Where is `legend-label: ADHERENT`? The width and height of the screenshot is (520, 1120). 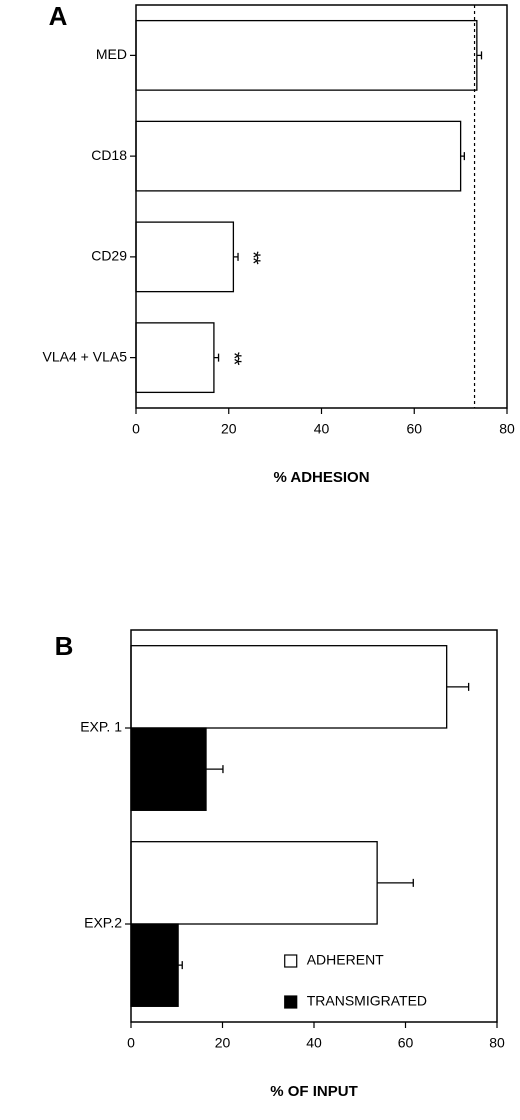 legend-label: ADHERENT is located at coordinates (345, 960).